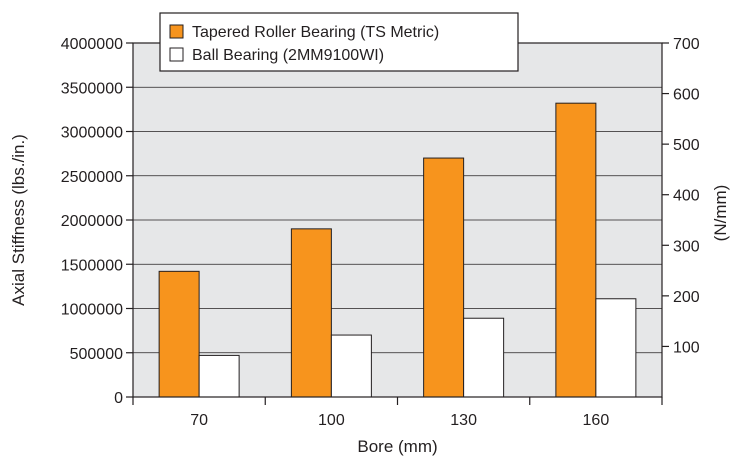 This screenshot has width=737, height=459. Describe the element at coordinates (92, 44) in the screenshot. I see `y-tick-label: 4000000` at that location.